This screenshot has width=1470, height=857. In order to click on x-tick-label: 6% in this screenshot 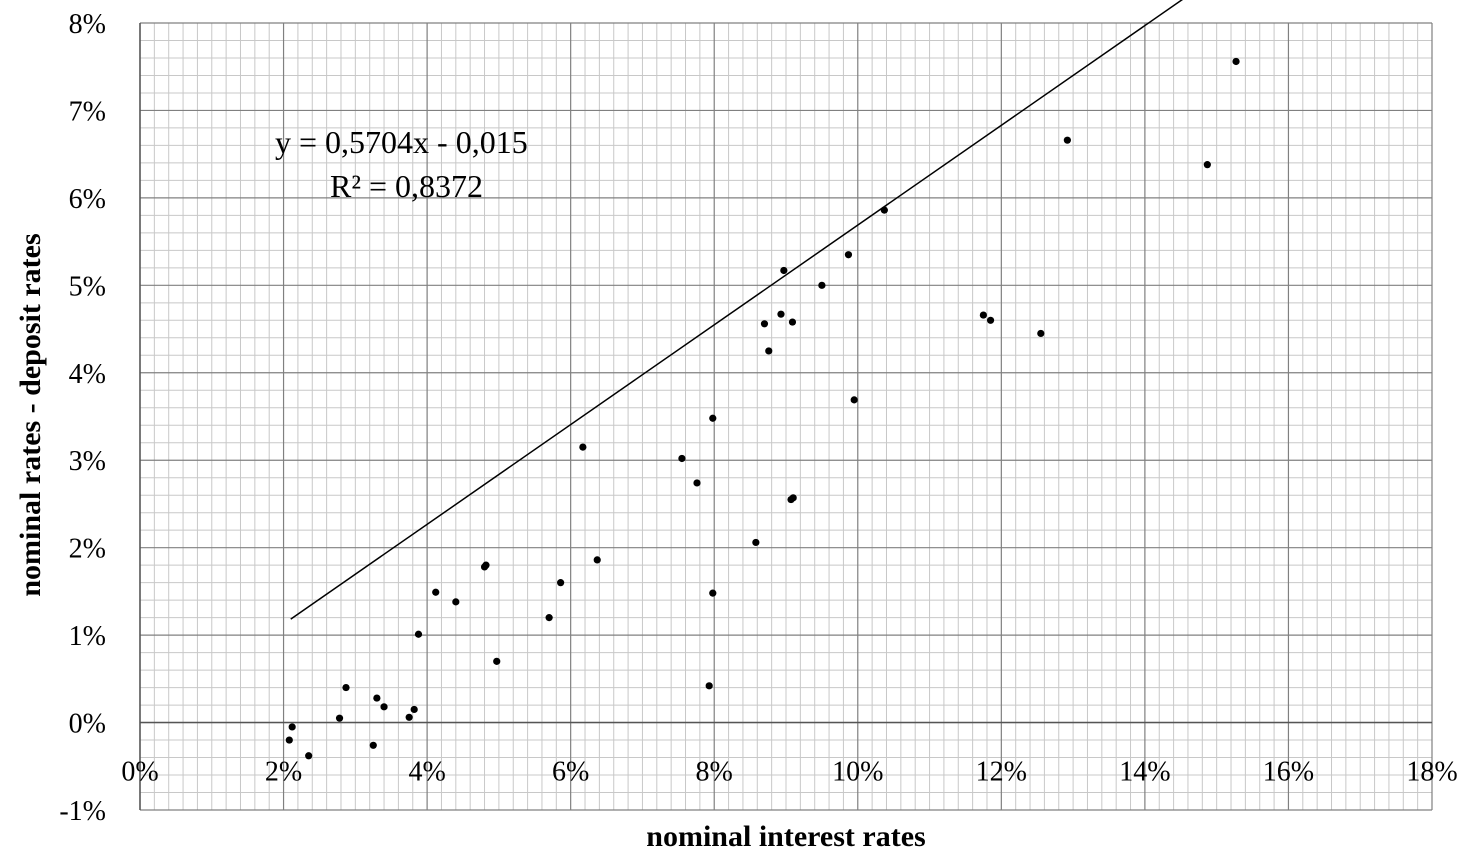, I will do `click(570, 772)`.